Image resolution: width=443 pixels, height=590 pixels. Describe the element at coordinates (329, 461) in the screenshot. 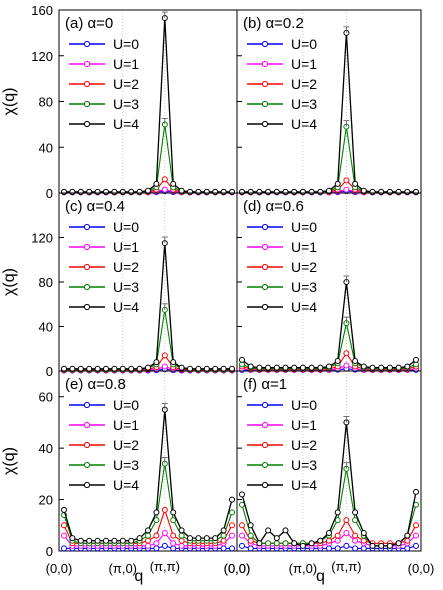

I see `panel-6: (f) α=1U=0 U=1 U=2 U=3 U=4` at that location.